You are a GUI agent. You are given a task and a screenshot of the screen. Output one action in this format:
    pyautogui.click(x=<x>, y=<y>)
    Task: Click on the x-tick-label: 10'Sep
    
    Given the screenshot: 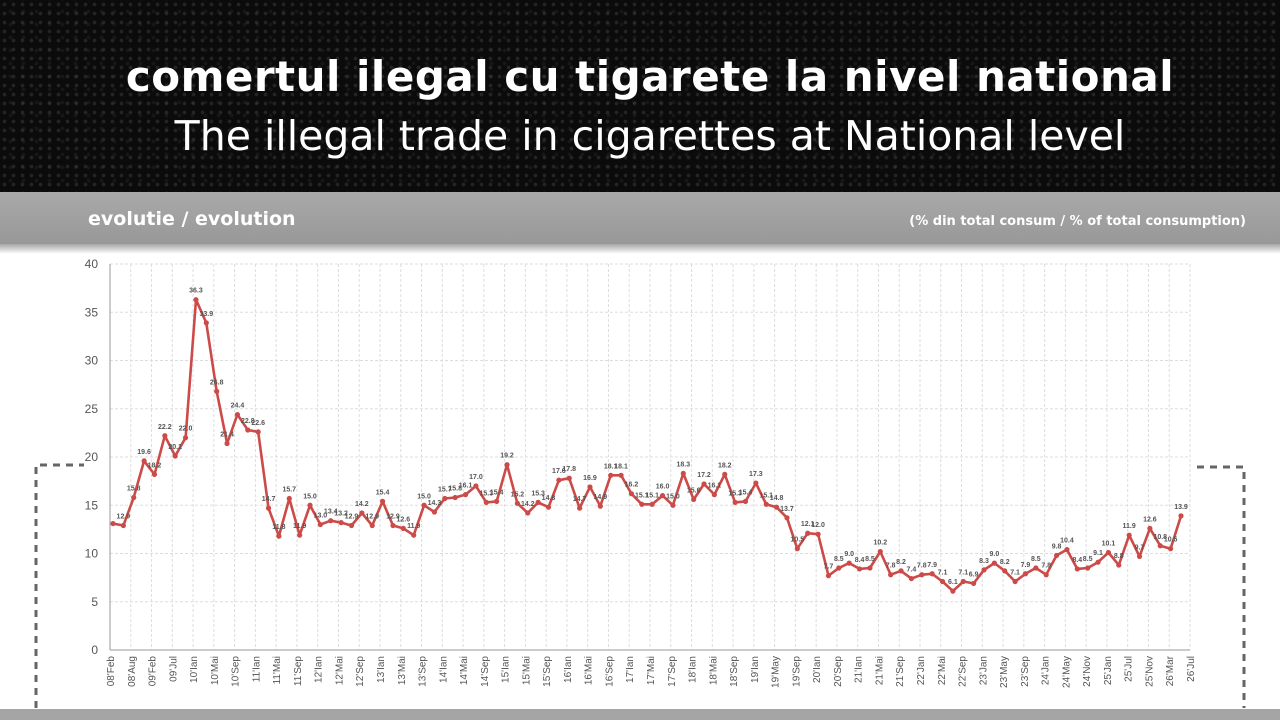 What is the action you would take?
    pyautogui.click(x=236, y=671)
    